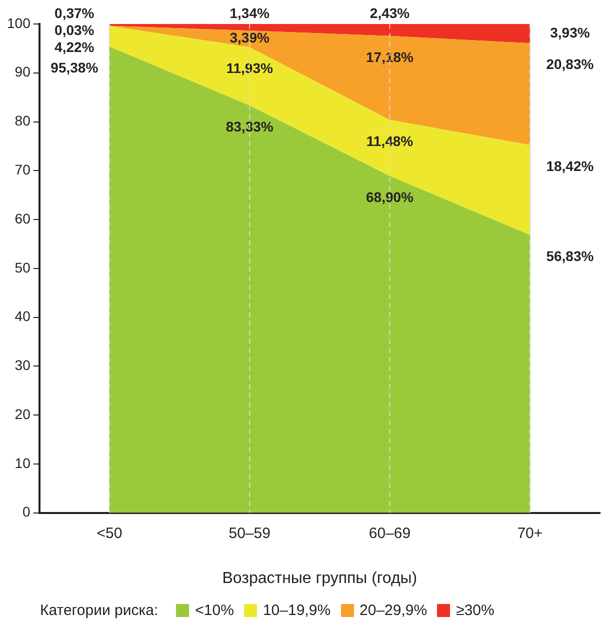  Describe the element at coordinates (389, 533) in the screenshot. I see `x-tick-label: 60–69` at that location.